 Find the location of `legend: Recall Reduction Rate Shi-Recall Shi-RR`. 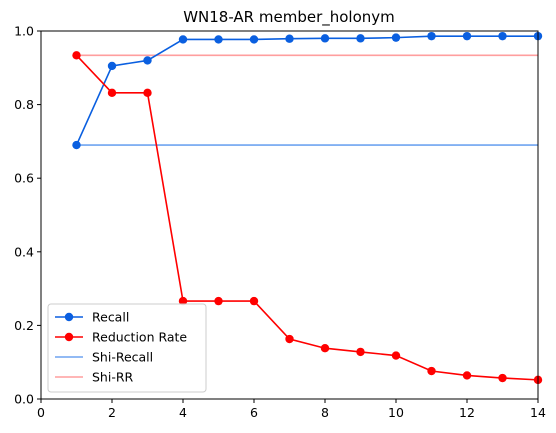

legend: Recall Reduction Rate Shi-Recall Shi-RR is located at coordinates (127, 348).